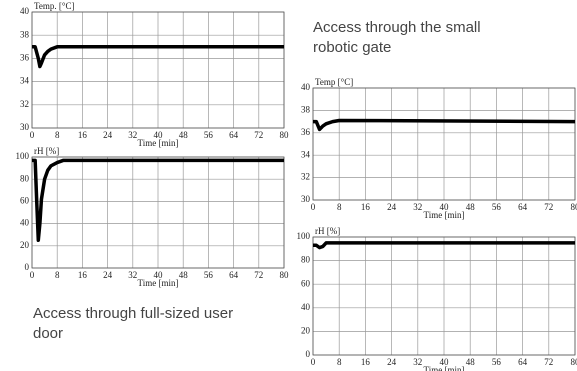  I want to click on caption: Access through the small robotic gate, so click(397, 37).